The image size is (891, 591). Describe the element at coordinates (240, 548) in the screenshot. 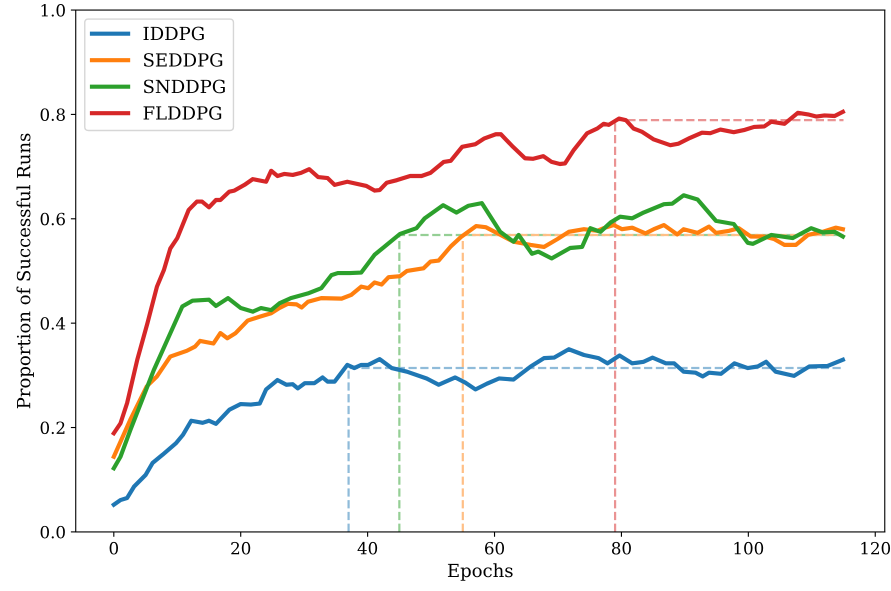

I see `x-tick-label: 20` at that location.